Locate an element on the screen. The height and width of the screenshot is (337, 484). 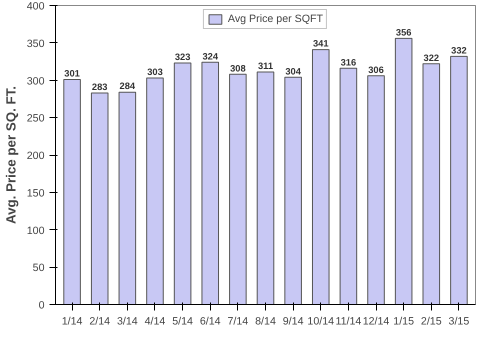
data-label: 284 is located at coordinates (128, 86).